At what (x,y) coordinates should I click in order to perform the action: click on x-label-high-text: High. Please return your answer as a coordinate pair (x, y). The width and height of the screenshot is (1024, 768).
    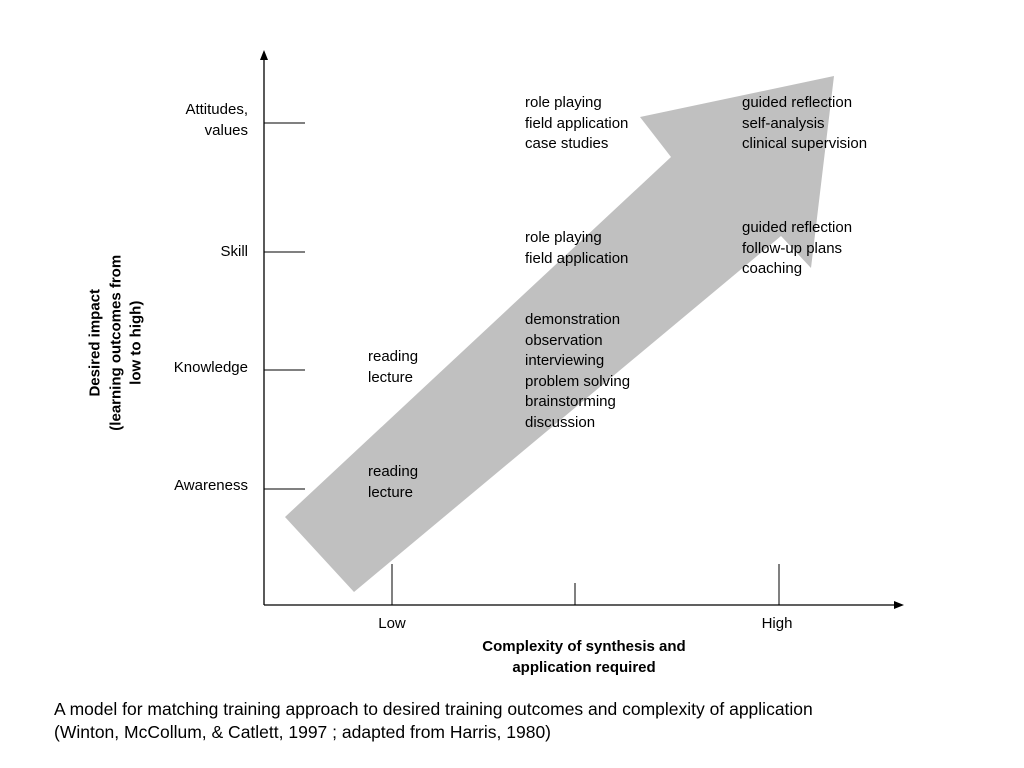
    Looking at the image, I should click on (777, 623).